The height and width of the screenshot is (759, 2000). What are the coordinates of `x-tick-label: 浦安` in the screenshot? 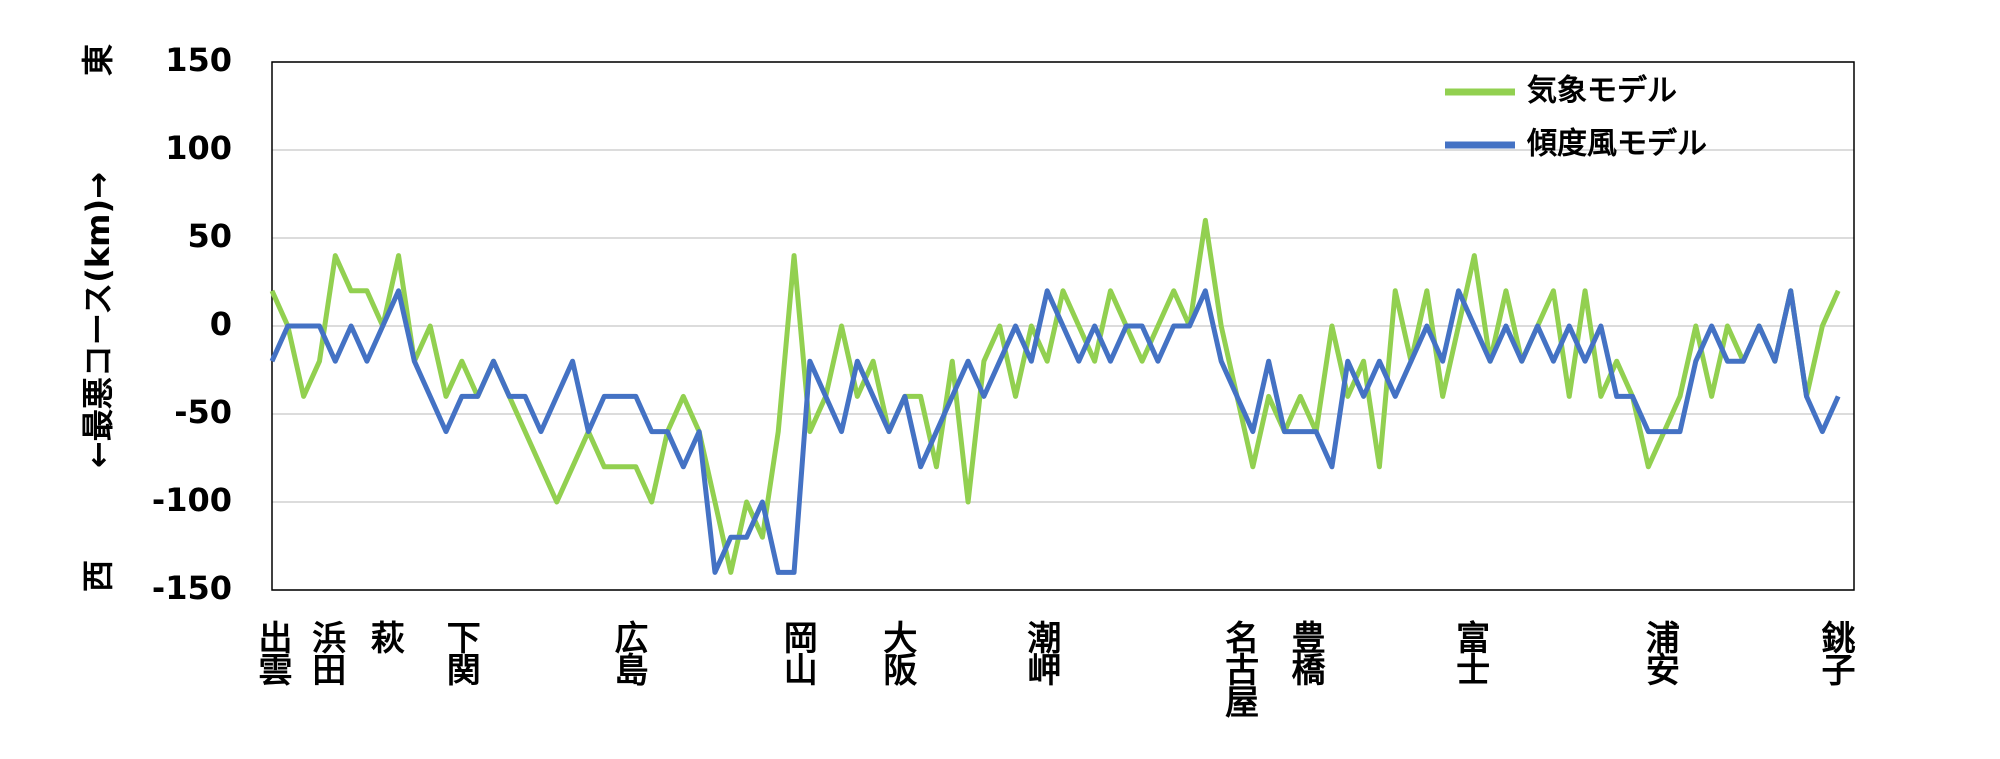 It's located at (1659, 653).